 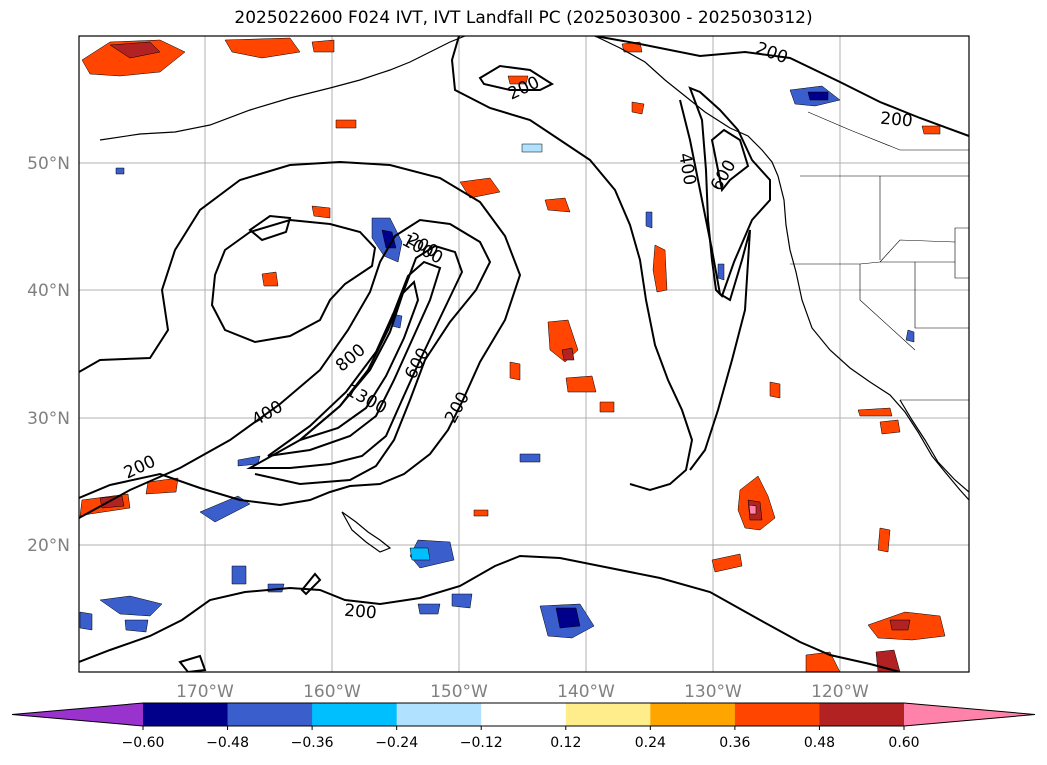 I want to click on lon-label: 130°W, so click(x=713, y=692).